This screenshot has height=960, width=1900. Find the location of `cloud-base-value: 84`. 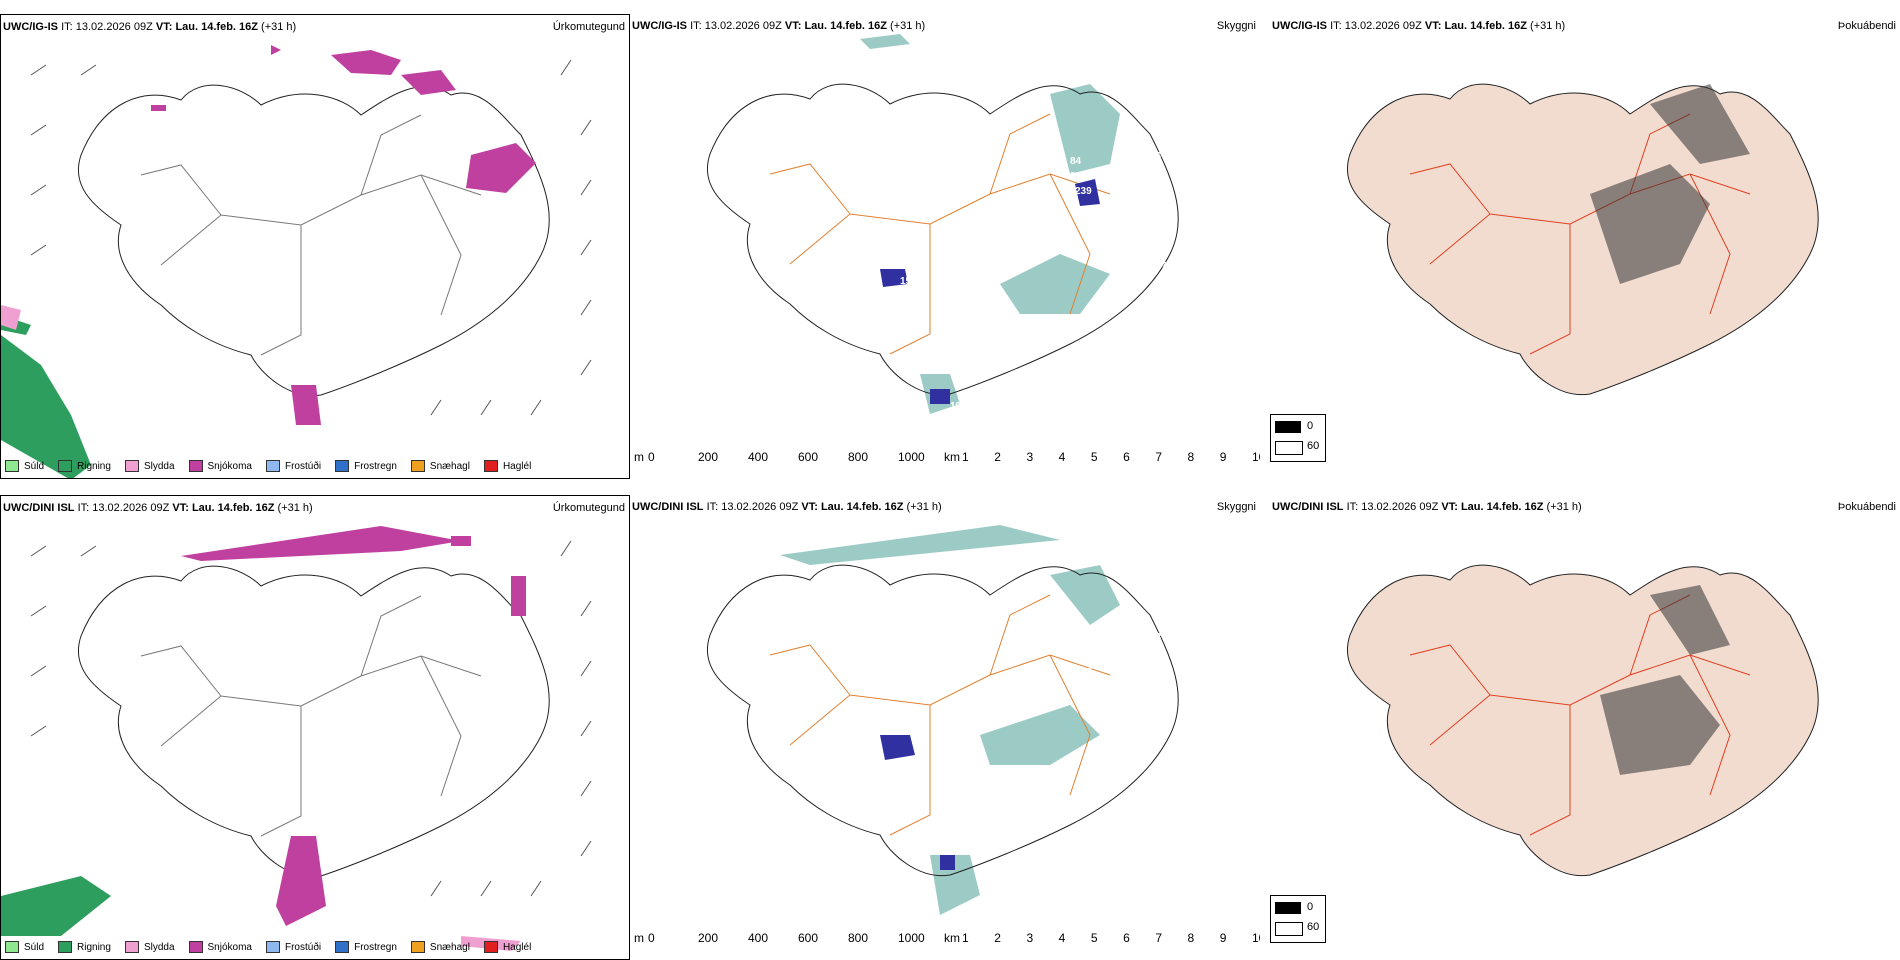

cloud-base-value: 84 is located at coordinates (1076, 161).